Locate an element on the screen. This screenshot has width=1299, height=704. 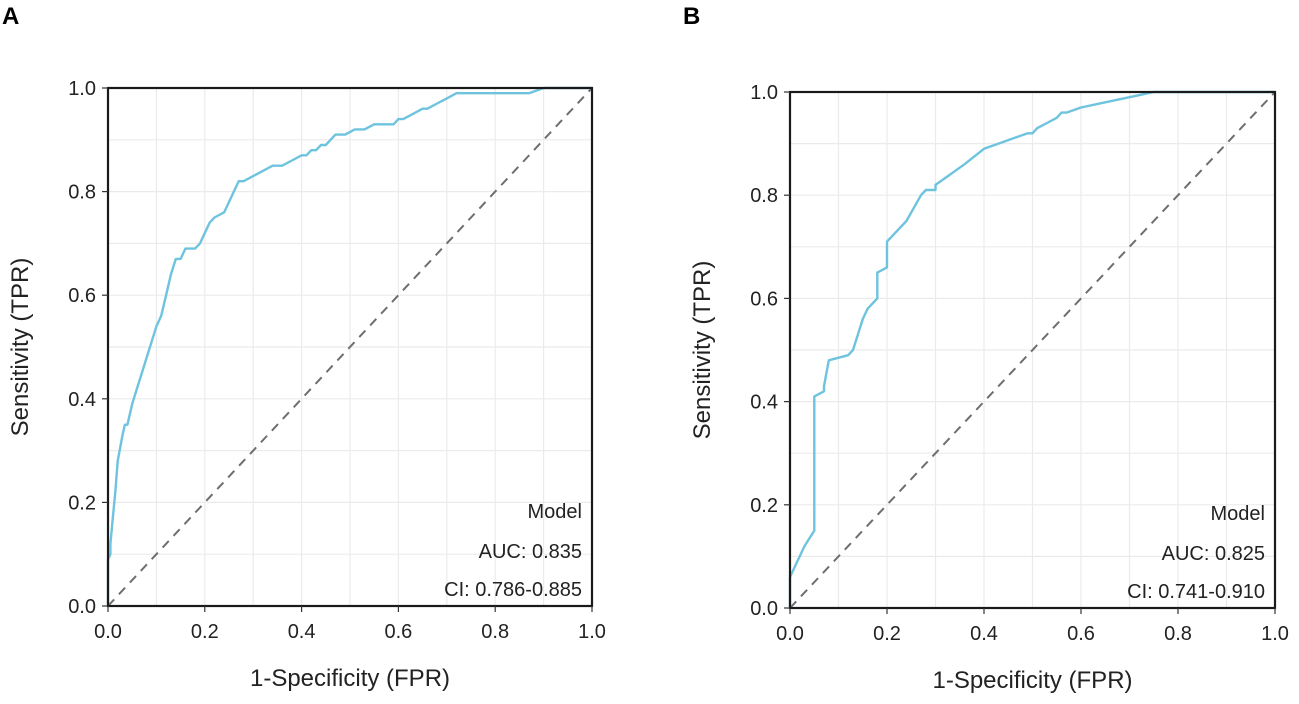
legend-auc: AUC: 0.825 is located at coordinates (1213, 554).